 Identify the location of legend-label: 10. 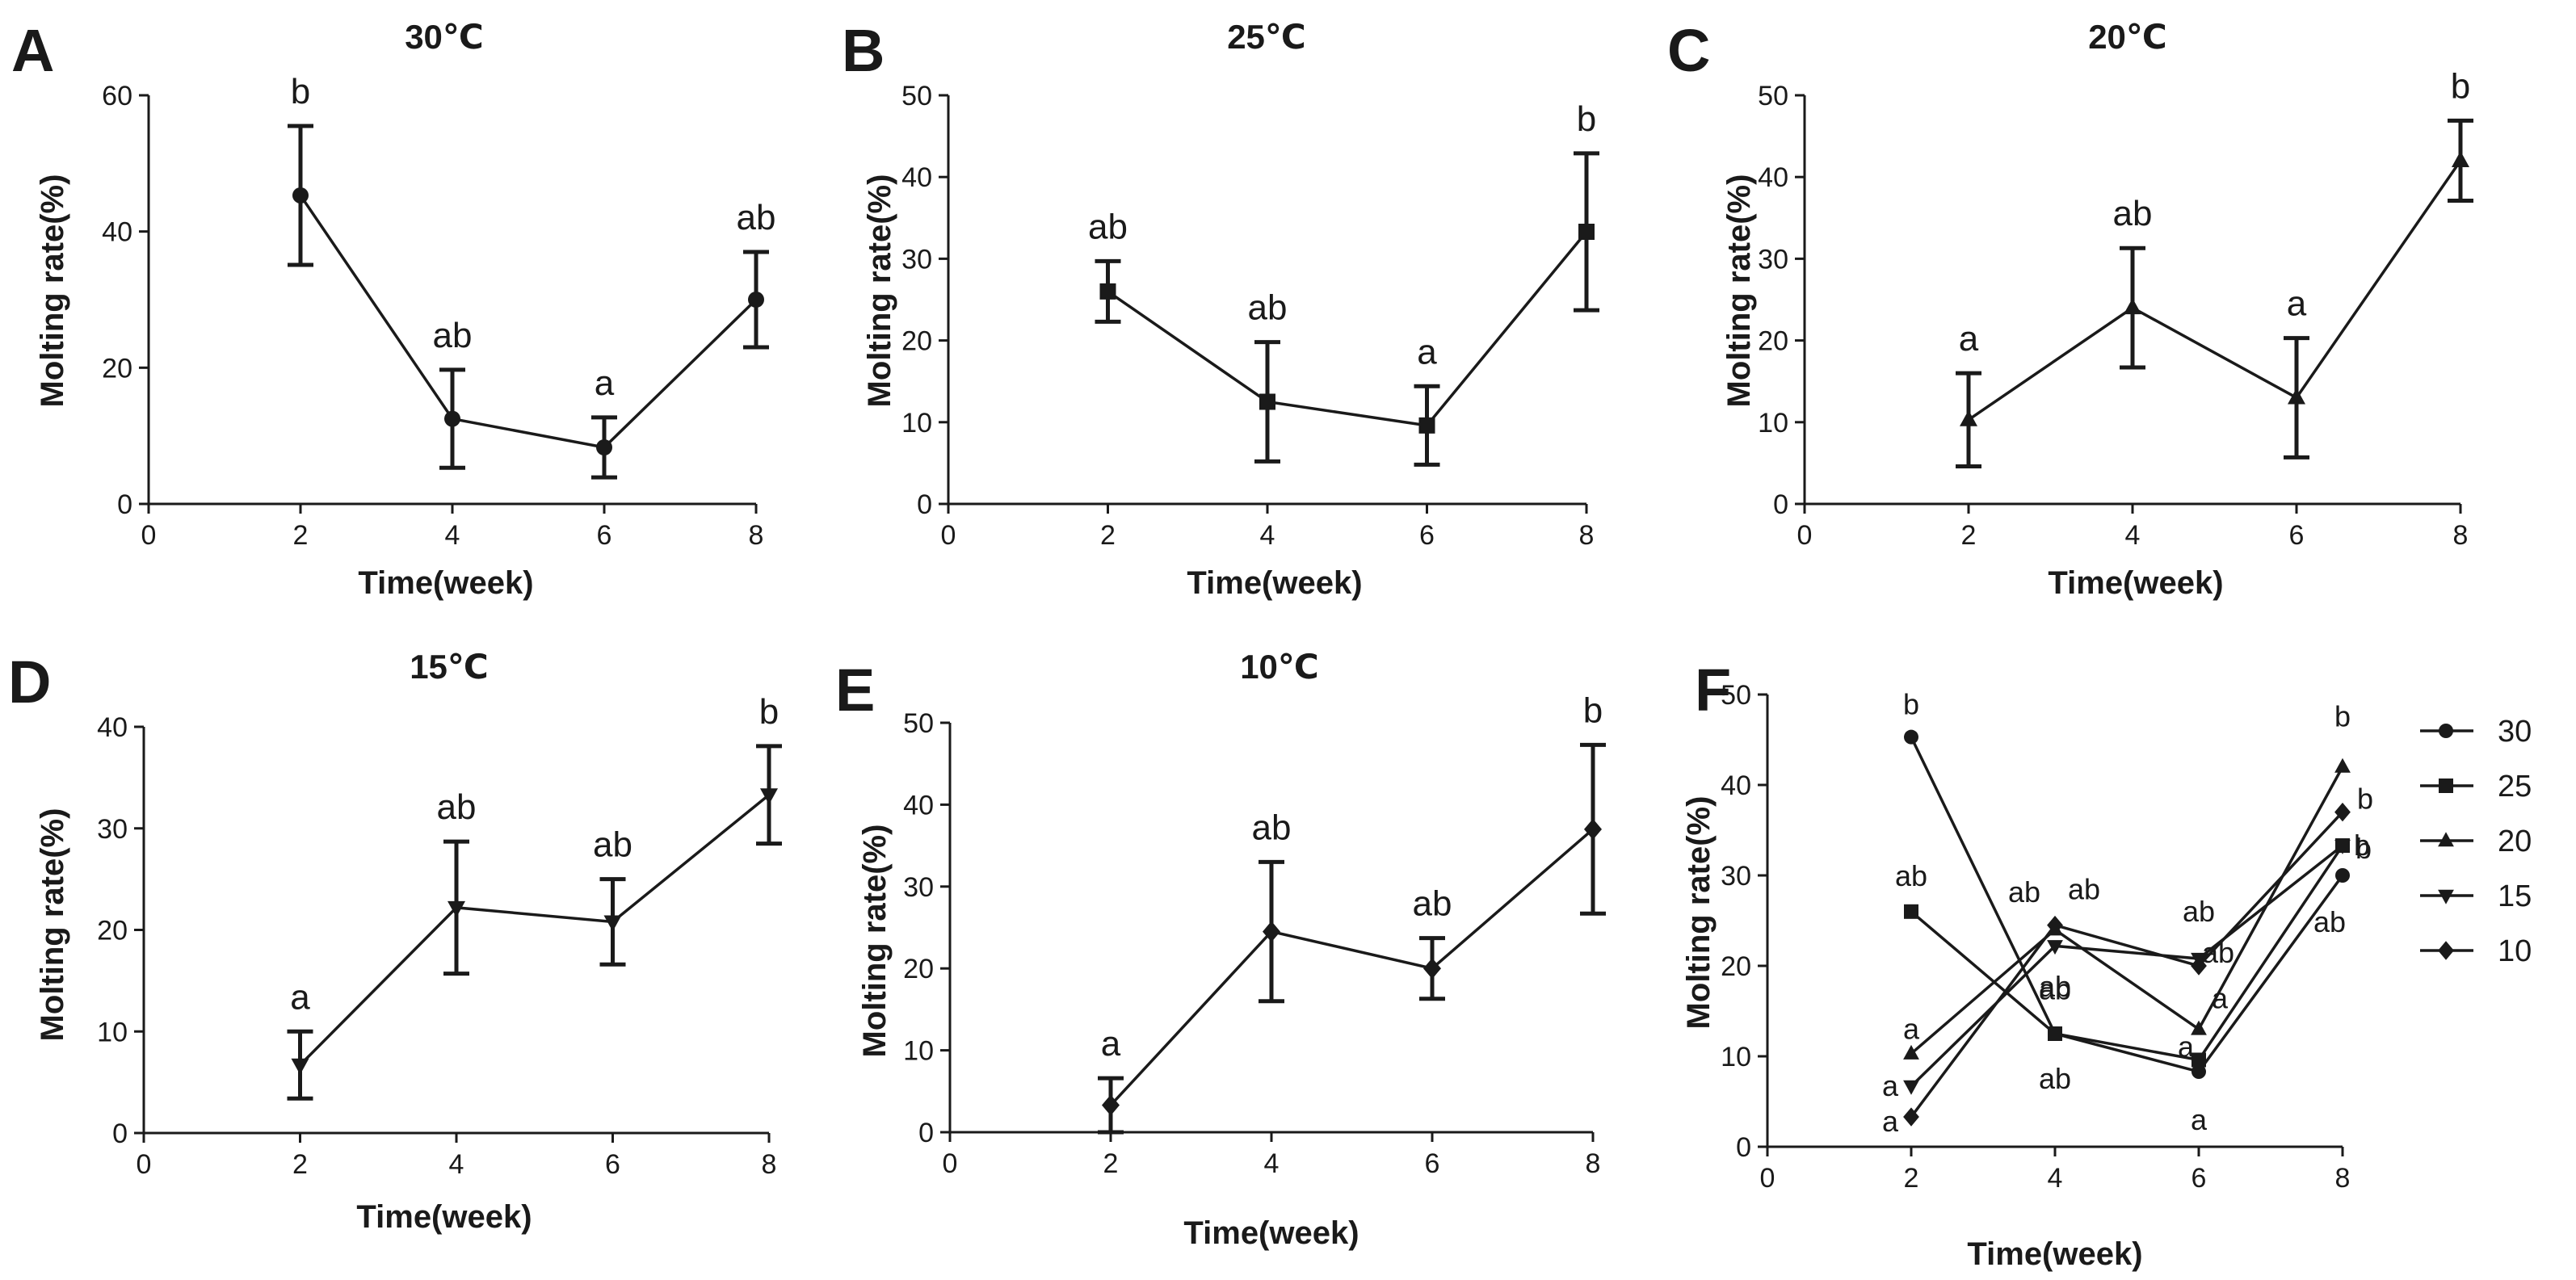
(2515, 951).